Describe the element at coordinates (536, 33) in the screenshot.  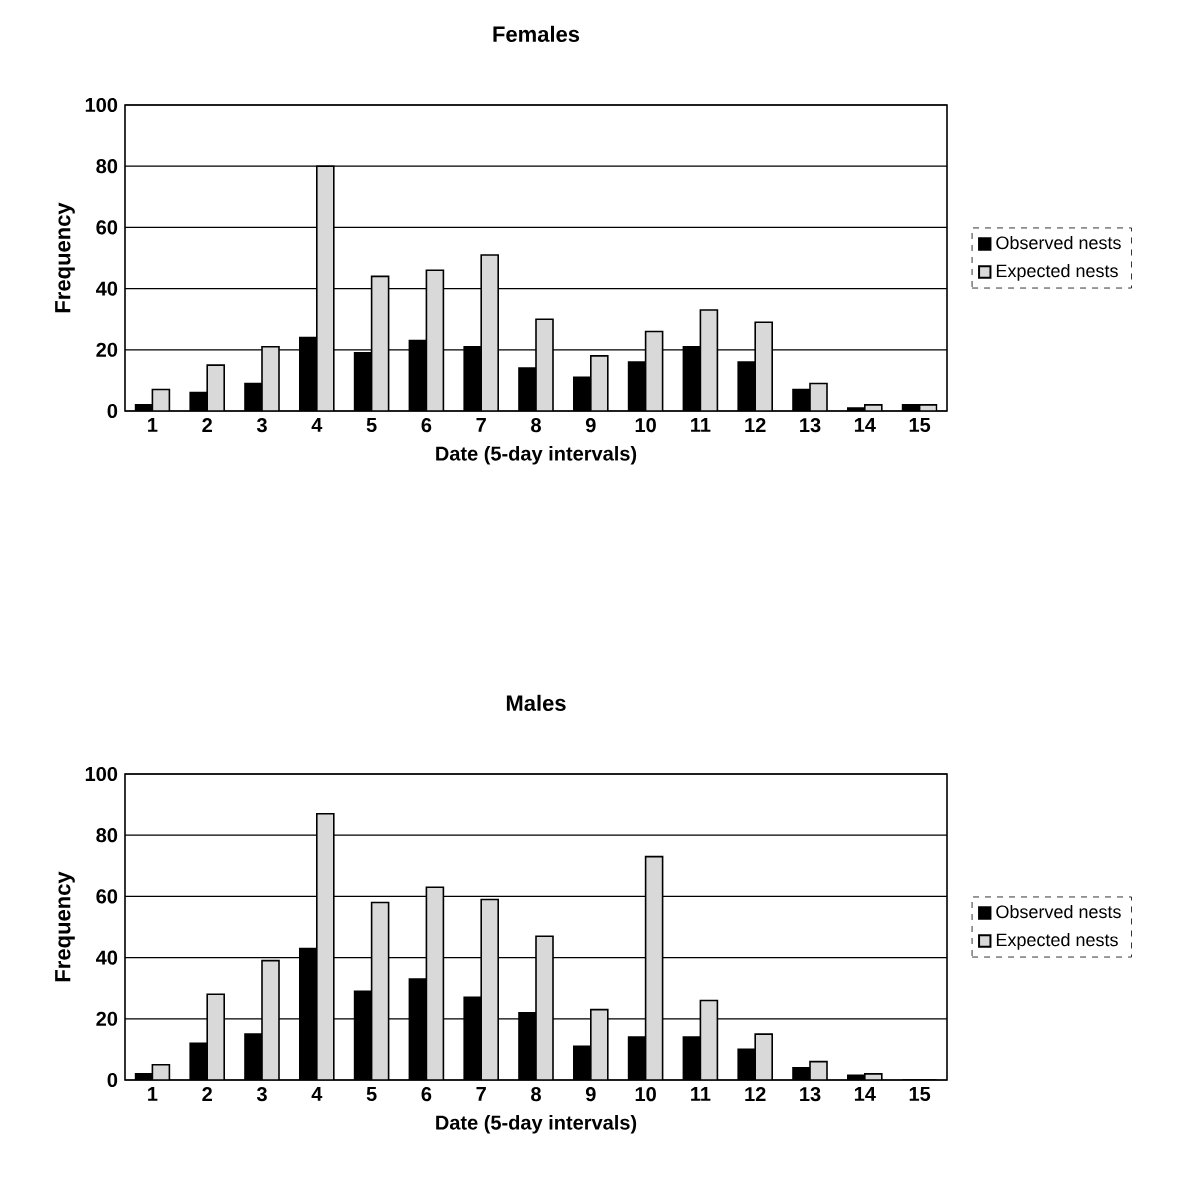
I see `chart-title: Females` at that location.